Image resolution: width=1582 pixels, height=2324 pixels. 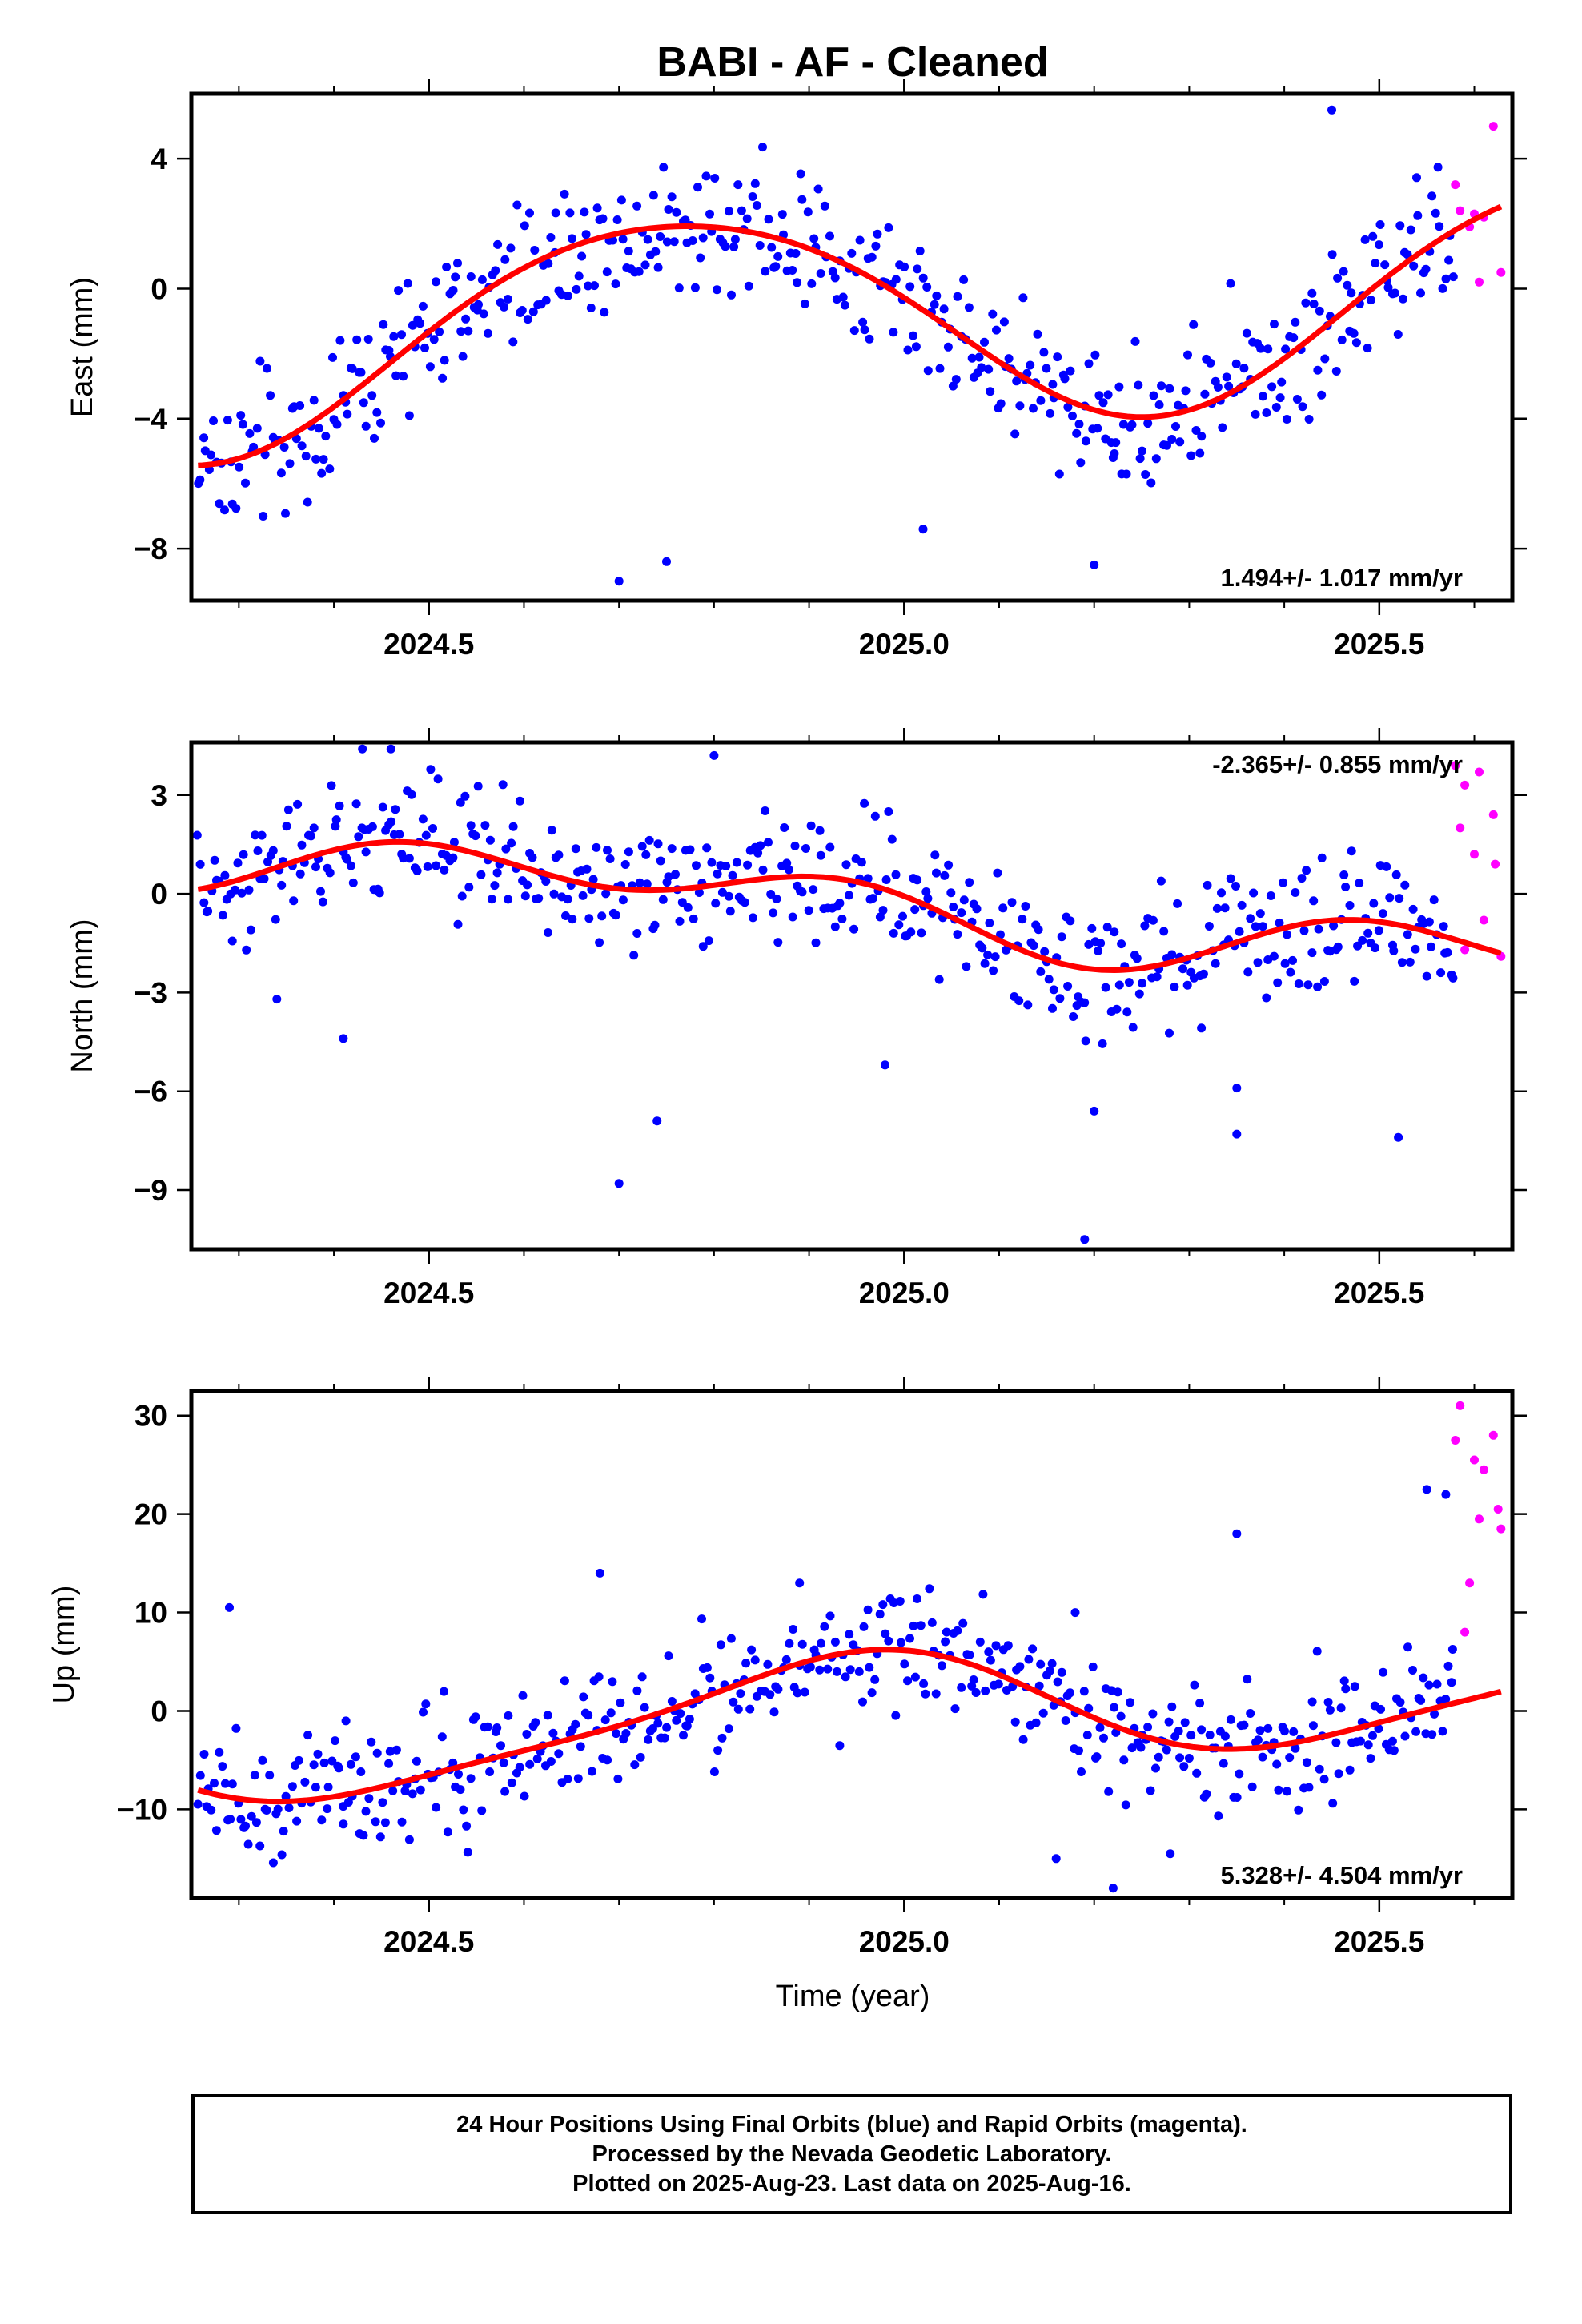 What do you see at coordinates (1495, 864) in the screenshot?
I see `north-rapid-point` at bounding box center [1495, 864].